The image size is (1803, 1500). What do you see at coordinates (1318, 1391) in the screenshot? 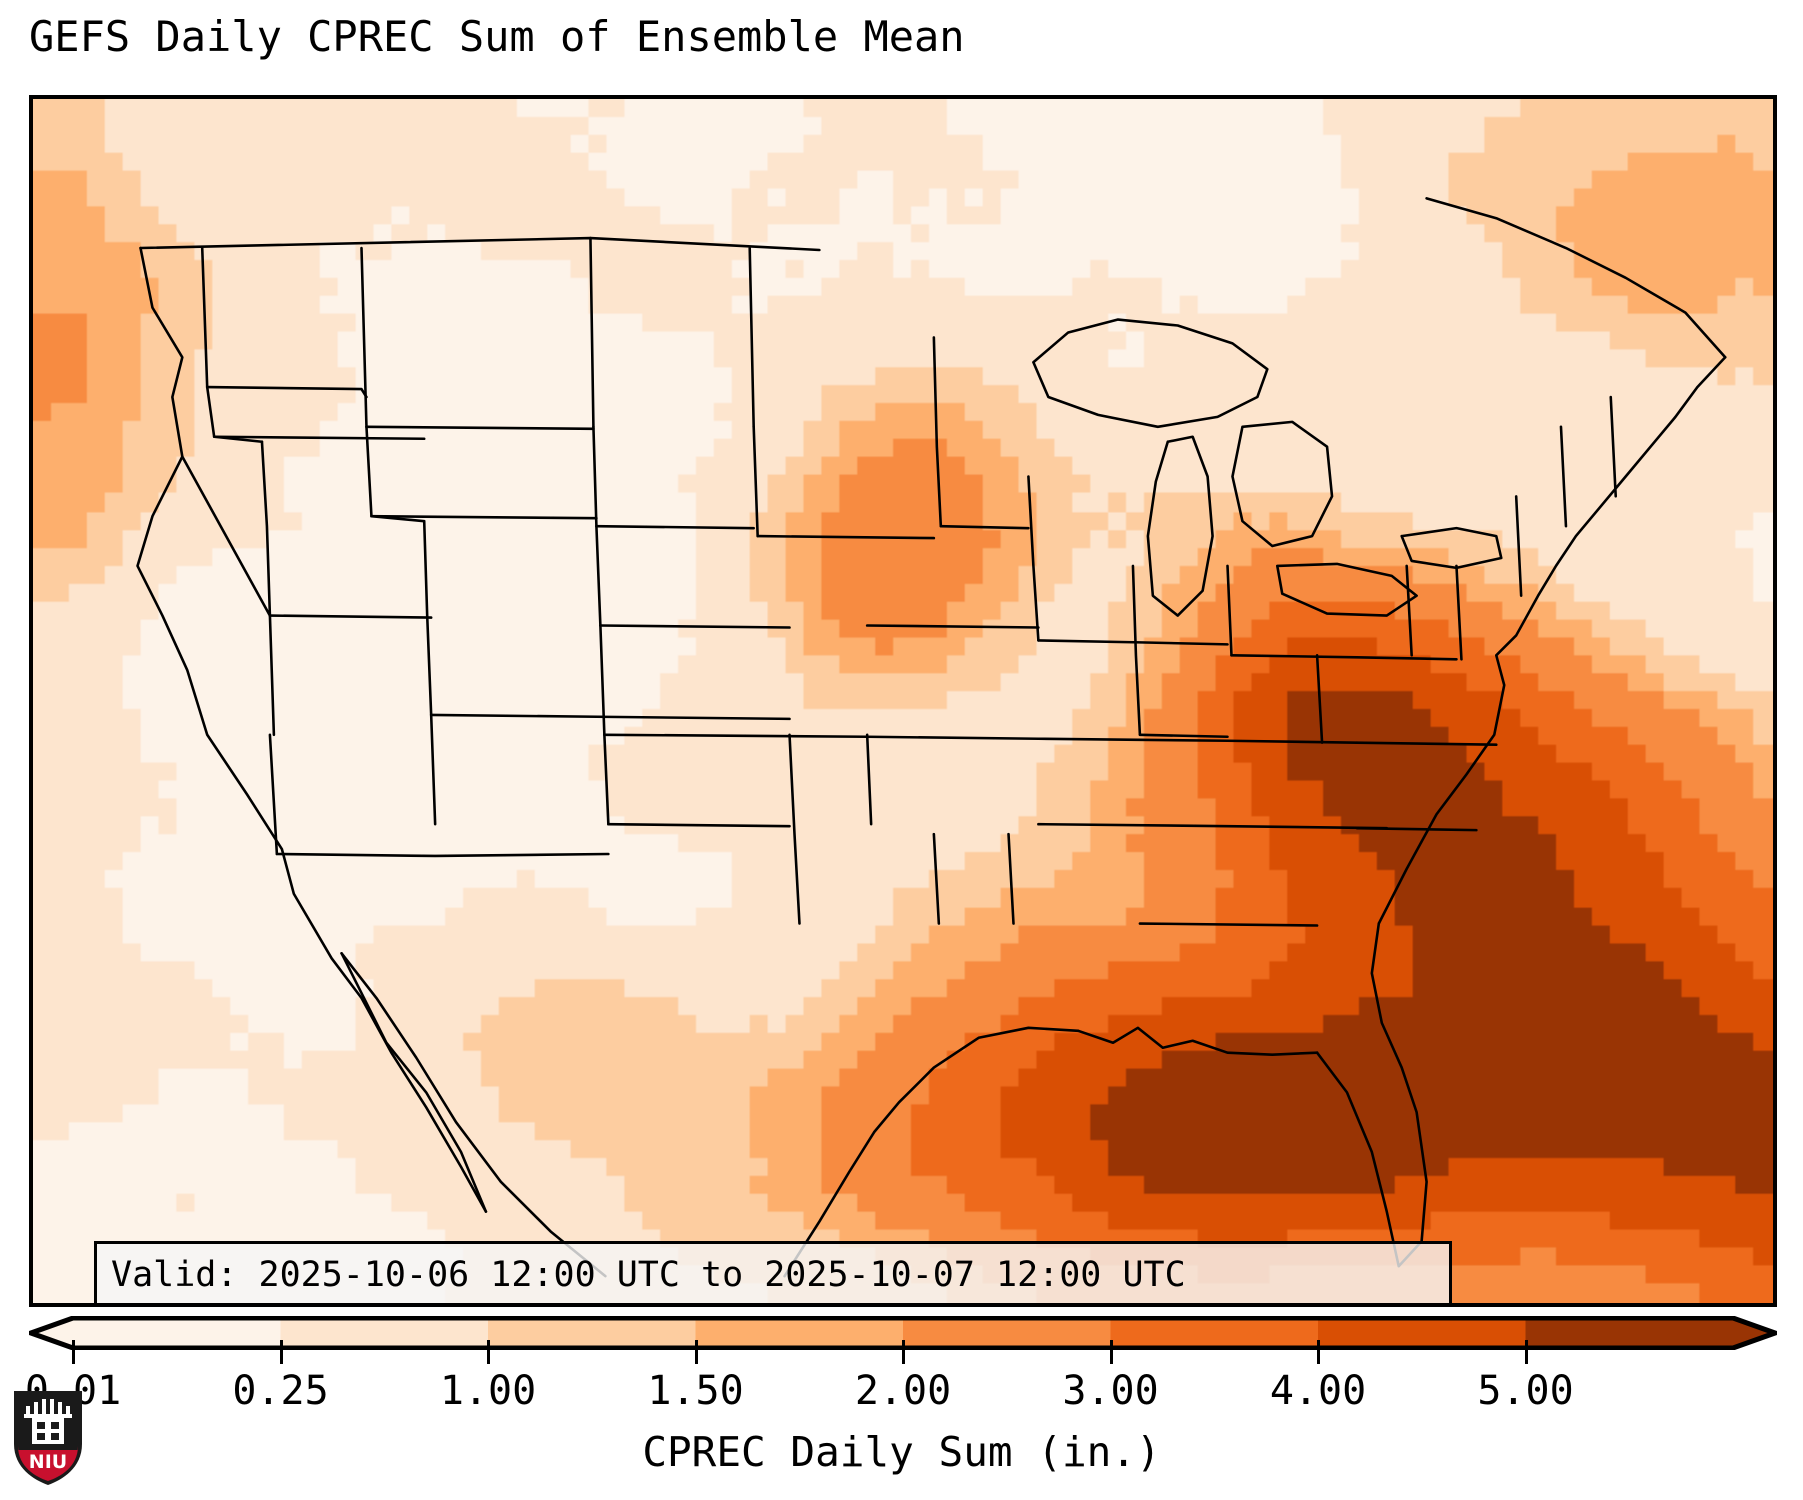
I see `colorbar-tick-label: 4.00` at bounding box center [1318, 1391].